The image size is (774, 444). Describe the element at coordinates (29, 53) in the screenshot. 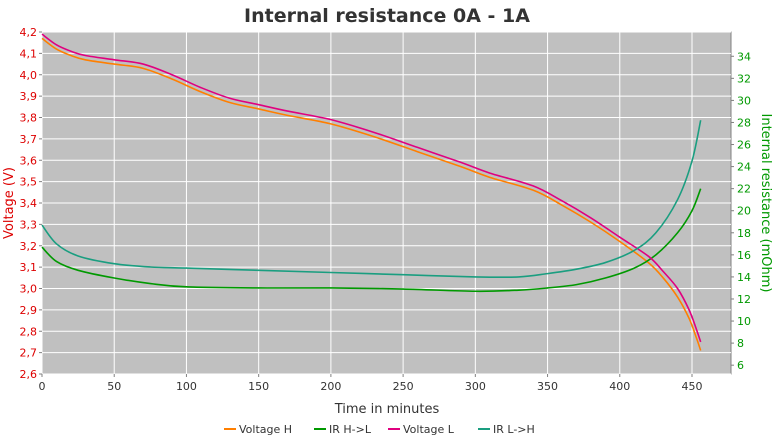

I see `y-left-tick-label: 4,1` at that location.